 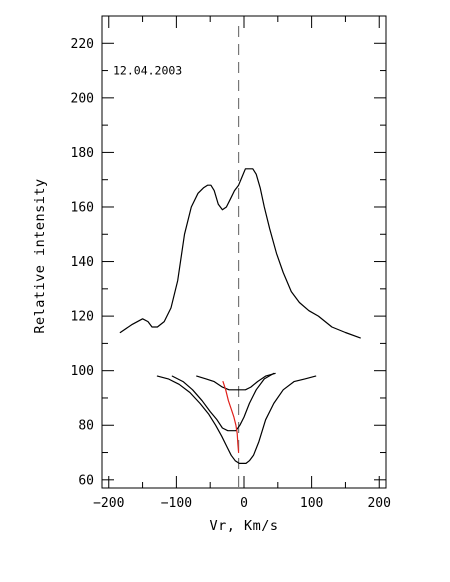 I want to click on y-tick-label: 60, so click(x=86, y=480).